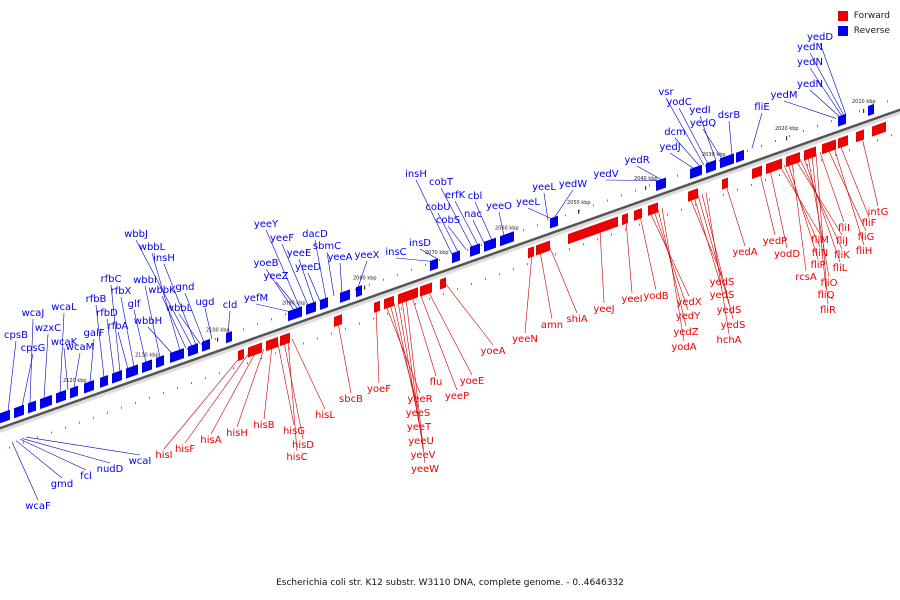 This screenshot has height=600, width=900. What do you see at coordinates (230, 305) in the screenshot?
I see `reverse-gene-label: cld` at bounding box center [230, 305].